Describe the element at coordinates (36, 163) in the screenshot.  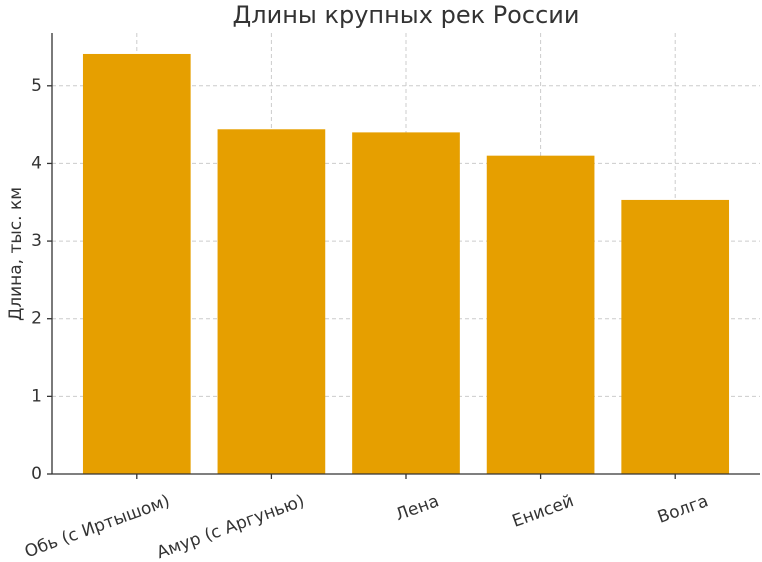
I see `y-tick-label: 4` at that location.